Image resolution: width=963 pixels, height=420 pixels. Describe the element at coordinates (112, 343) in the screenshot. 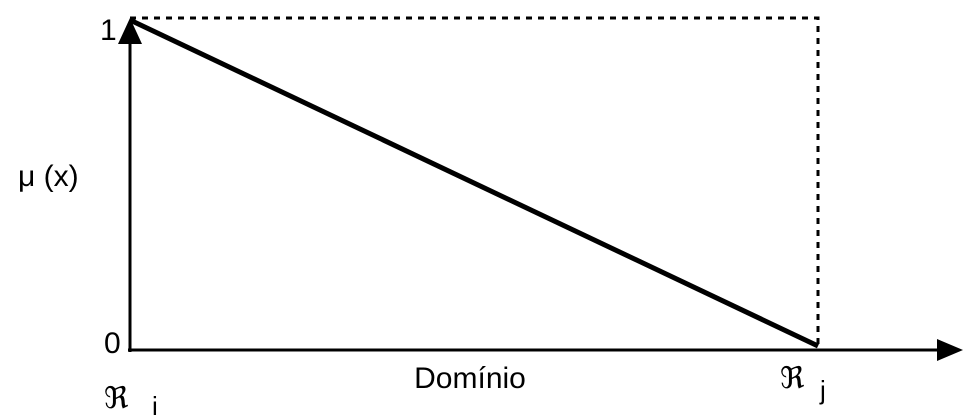

I see `y-bottom-label: 0` at that location.